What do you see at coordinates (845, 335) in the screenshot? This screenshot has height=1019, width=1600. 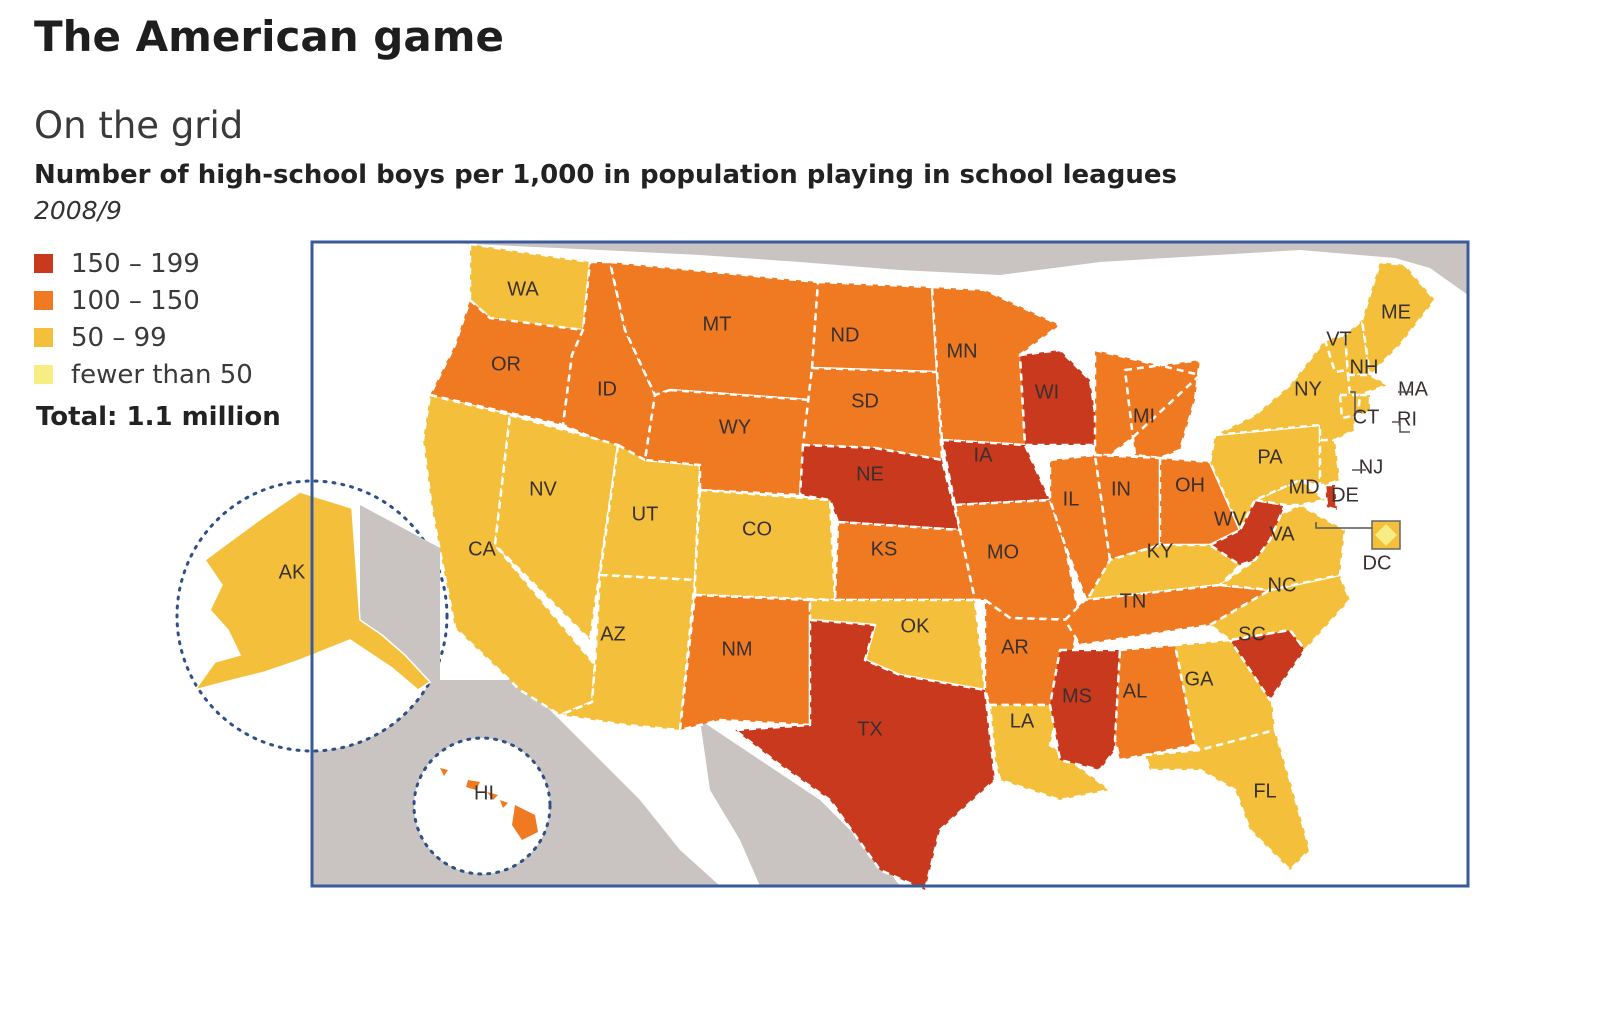 I see `state-label-nd: ND` at bounding box center [845, 335].